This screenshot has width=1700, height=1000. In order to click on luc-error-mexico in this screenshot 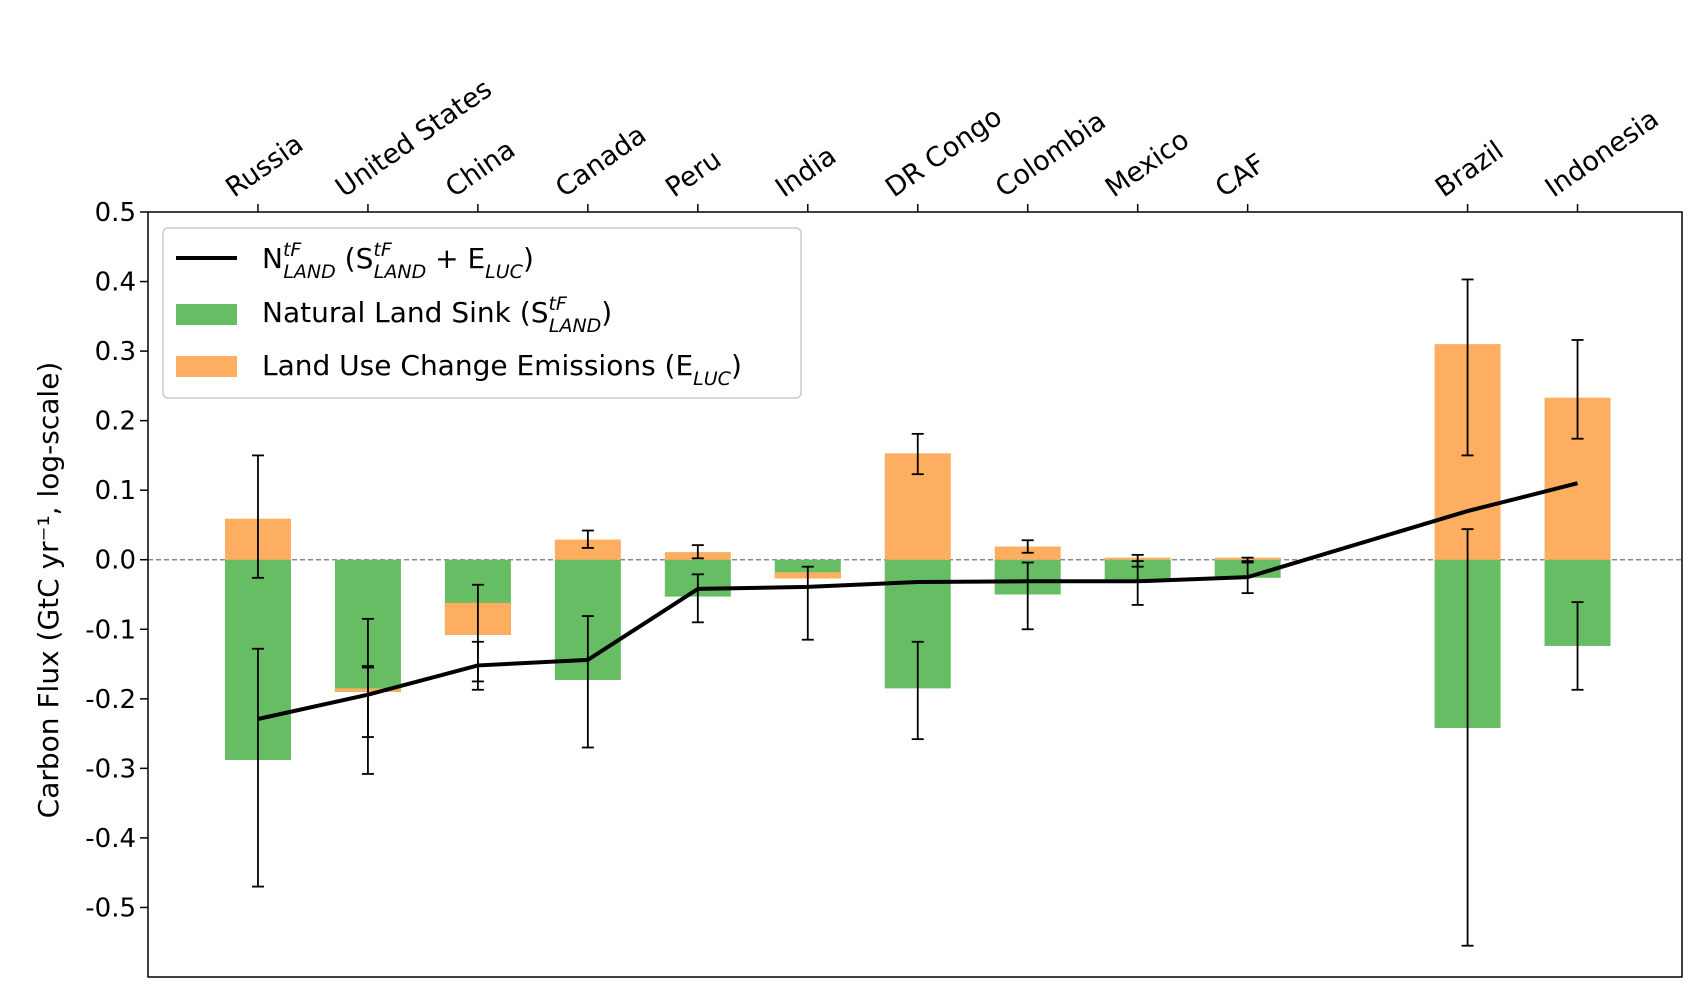, I will do `click(1137, 560)`.